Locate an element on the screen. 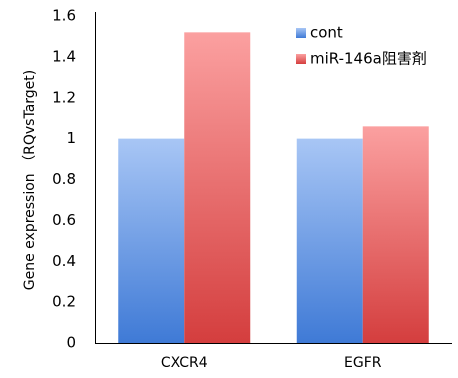 The image size is (458, 378). y-tick-label: 1.2 is located at coordinates (64, 97).